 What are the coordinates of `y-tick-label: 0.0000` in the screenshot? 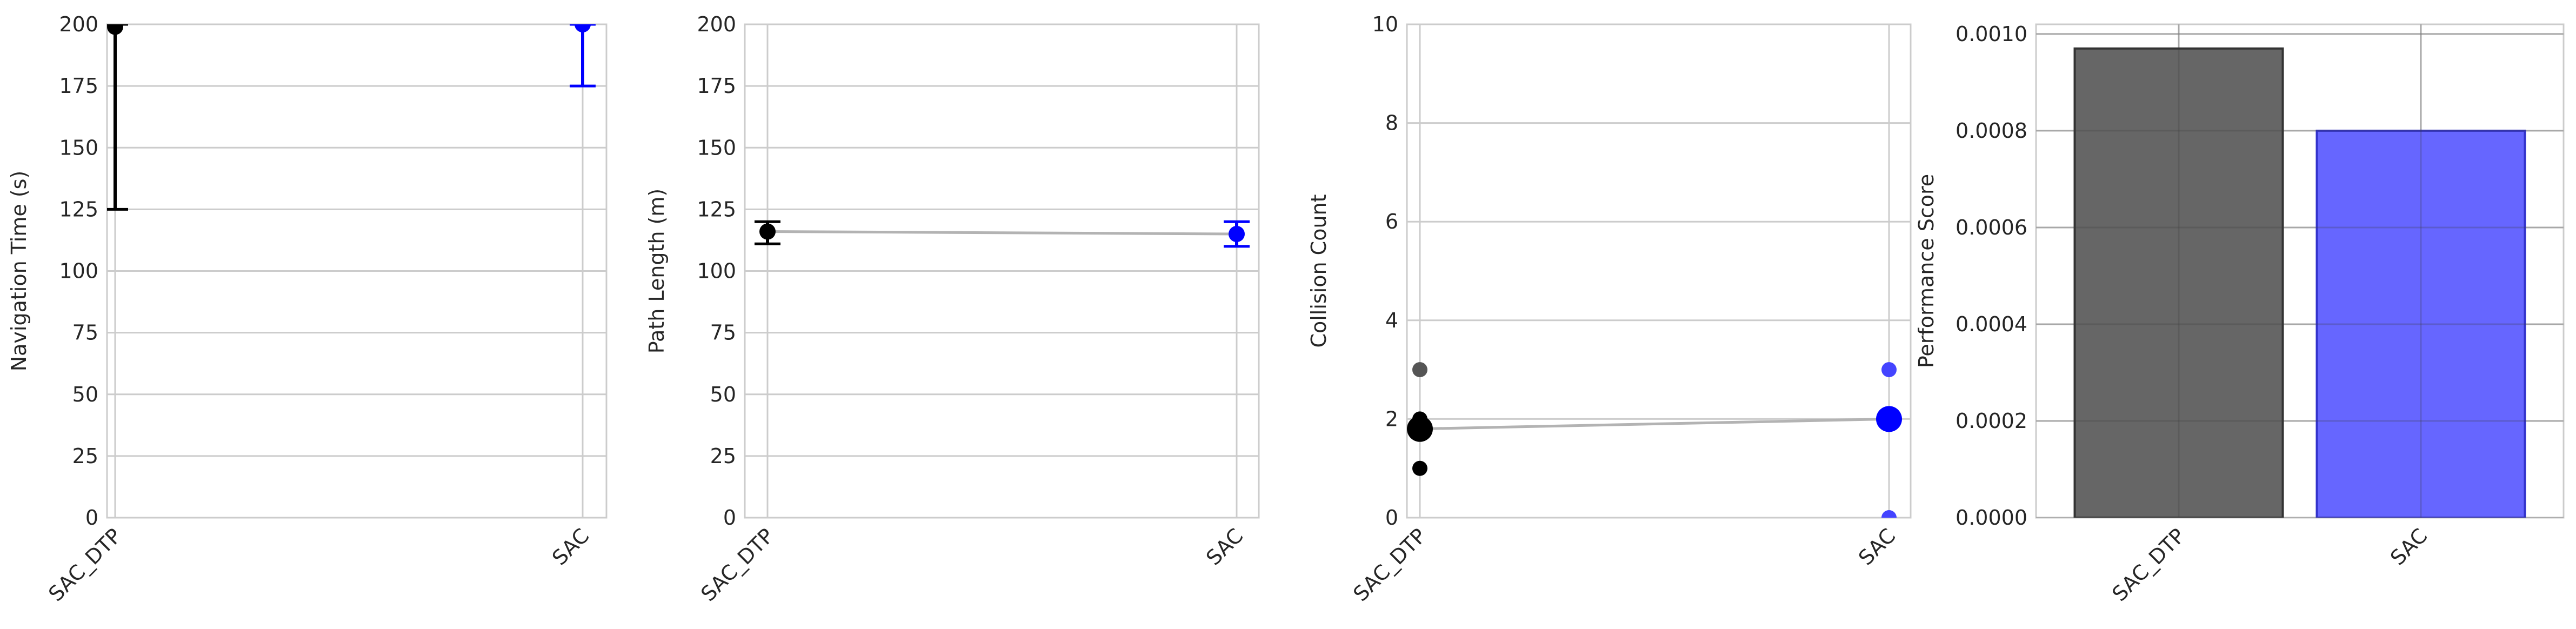 It's located at (1991, 518).